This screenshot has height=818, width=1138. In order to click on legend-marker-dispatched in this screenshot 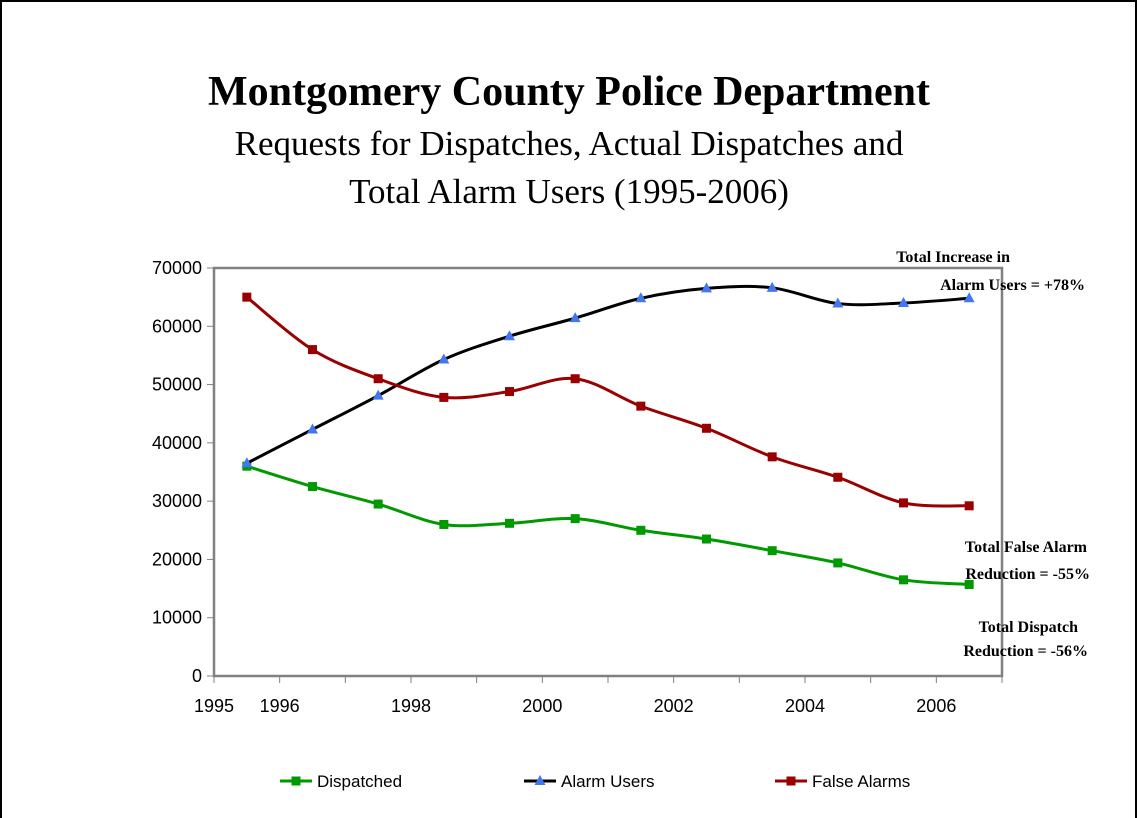, I will do `click(296, 781)`.